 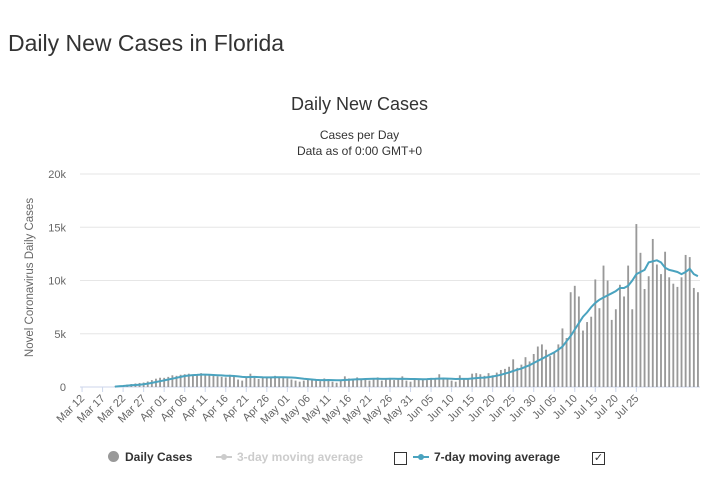 I want to click on y-axis-title: Novel Coronavirus Daily Cases, so click(x=30, y=277).